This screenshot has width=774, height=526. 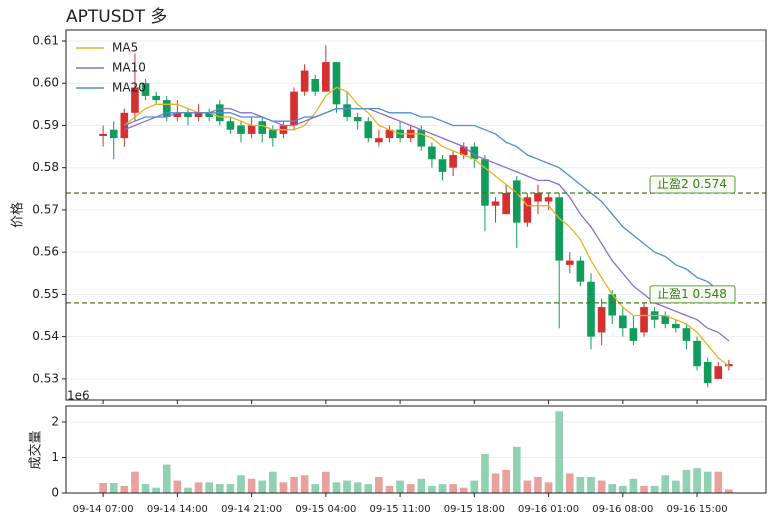 I want to click on legend-label: MA10, so click(x=129, y=68).